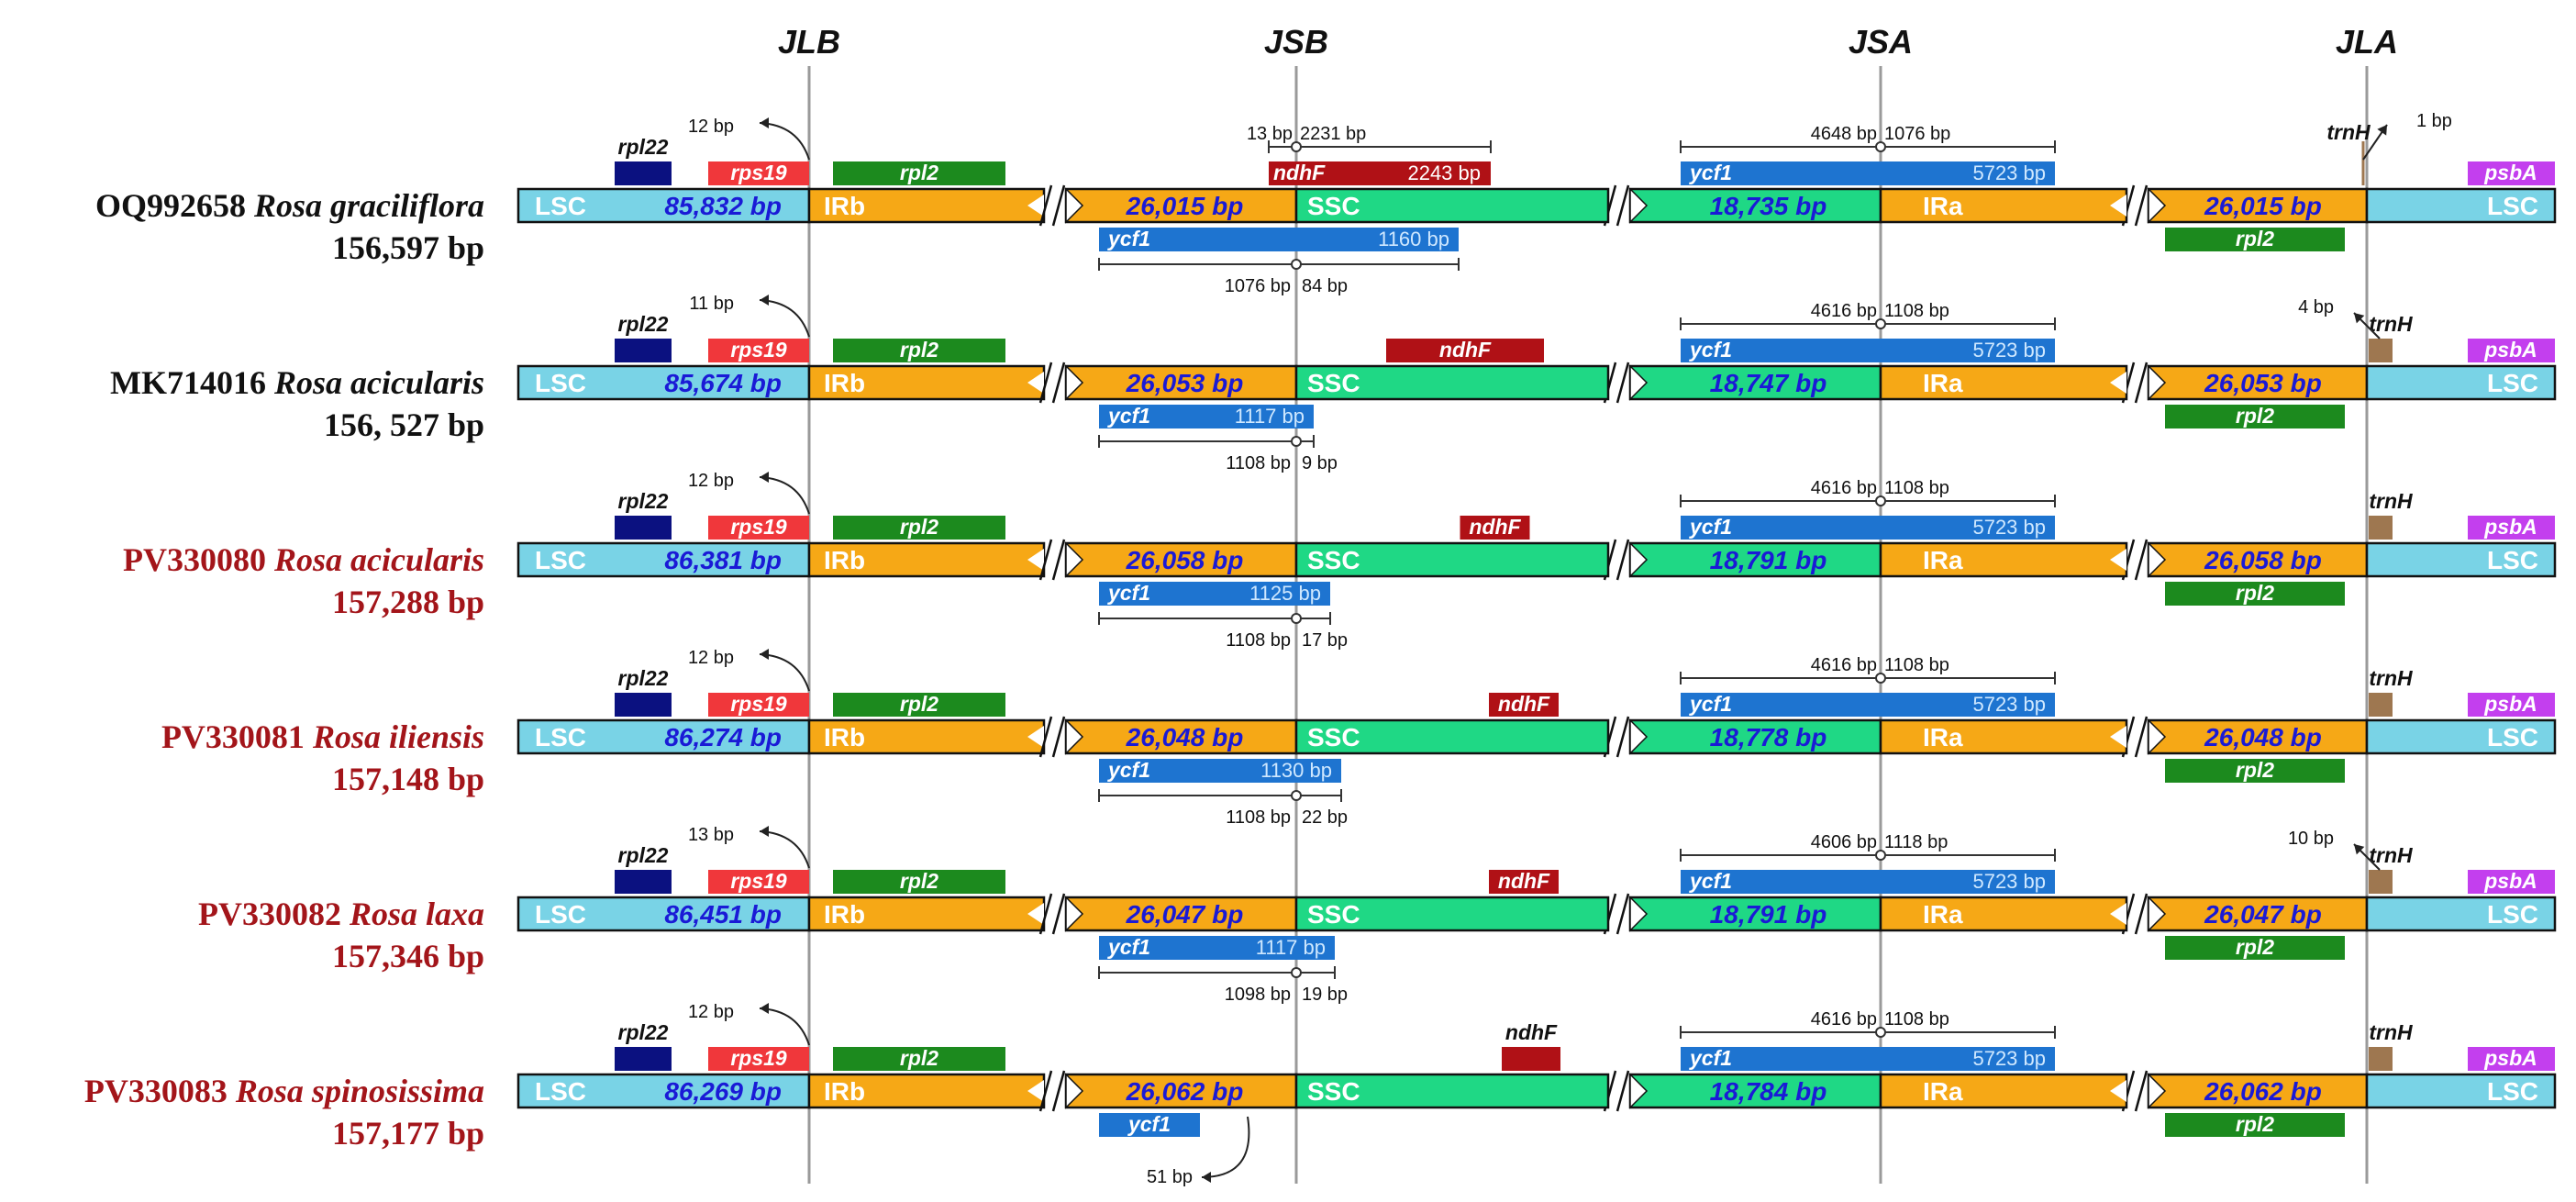  Describe the element at coordinates (408, 779) in the screenshot. I see `genome-length: 157,148 bp` at that location.